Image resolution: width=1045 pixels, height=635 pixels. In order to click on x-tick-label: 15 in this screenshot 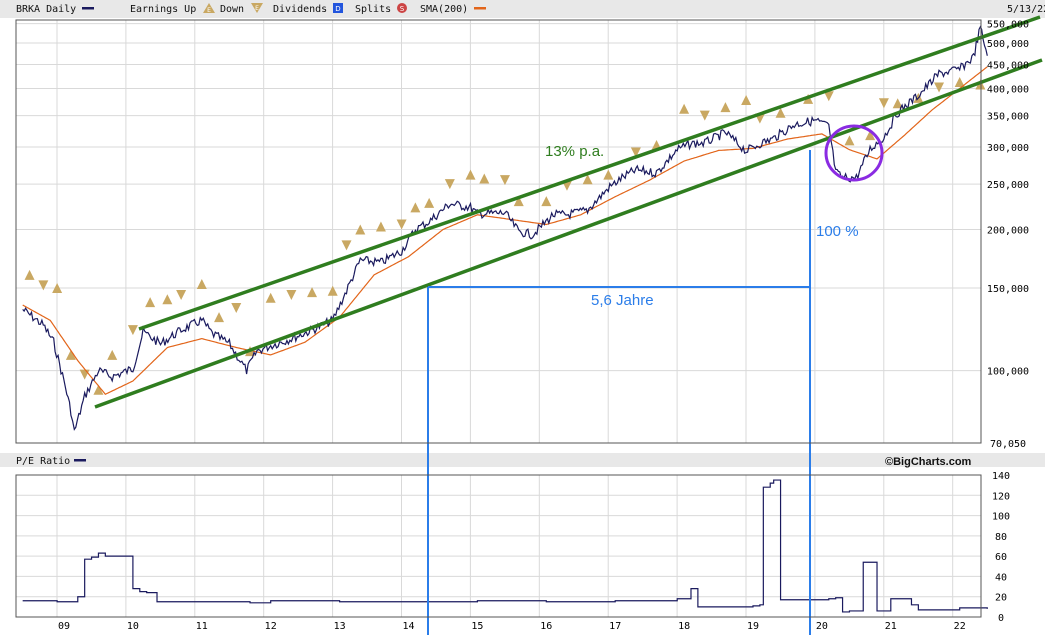, I will do `click(477, 626)`.